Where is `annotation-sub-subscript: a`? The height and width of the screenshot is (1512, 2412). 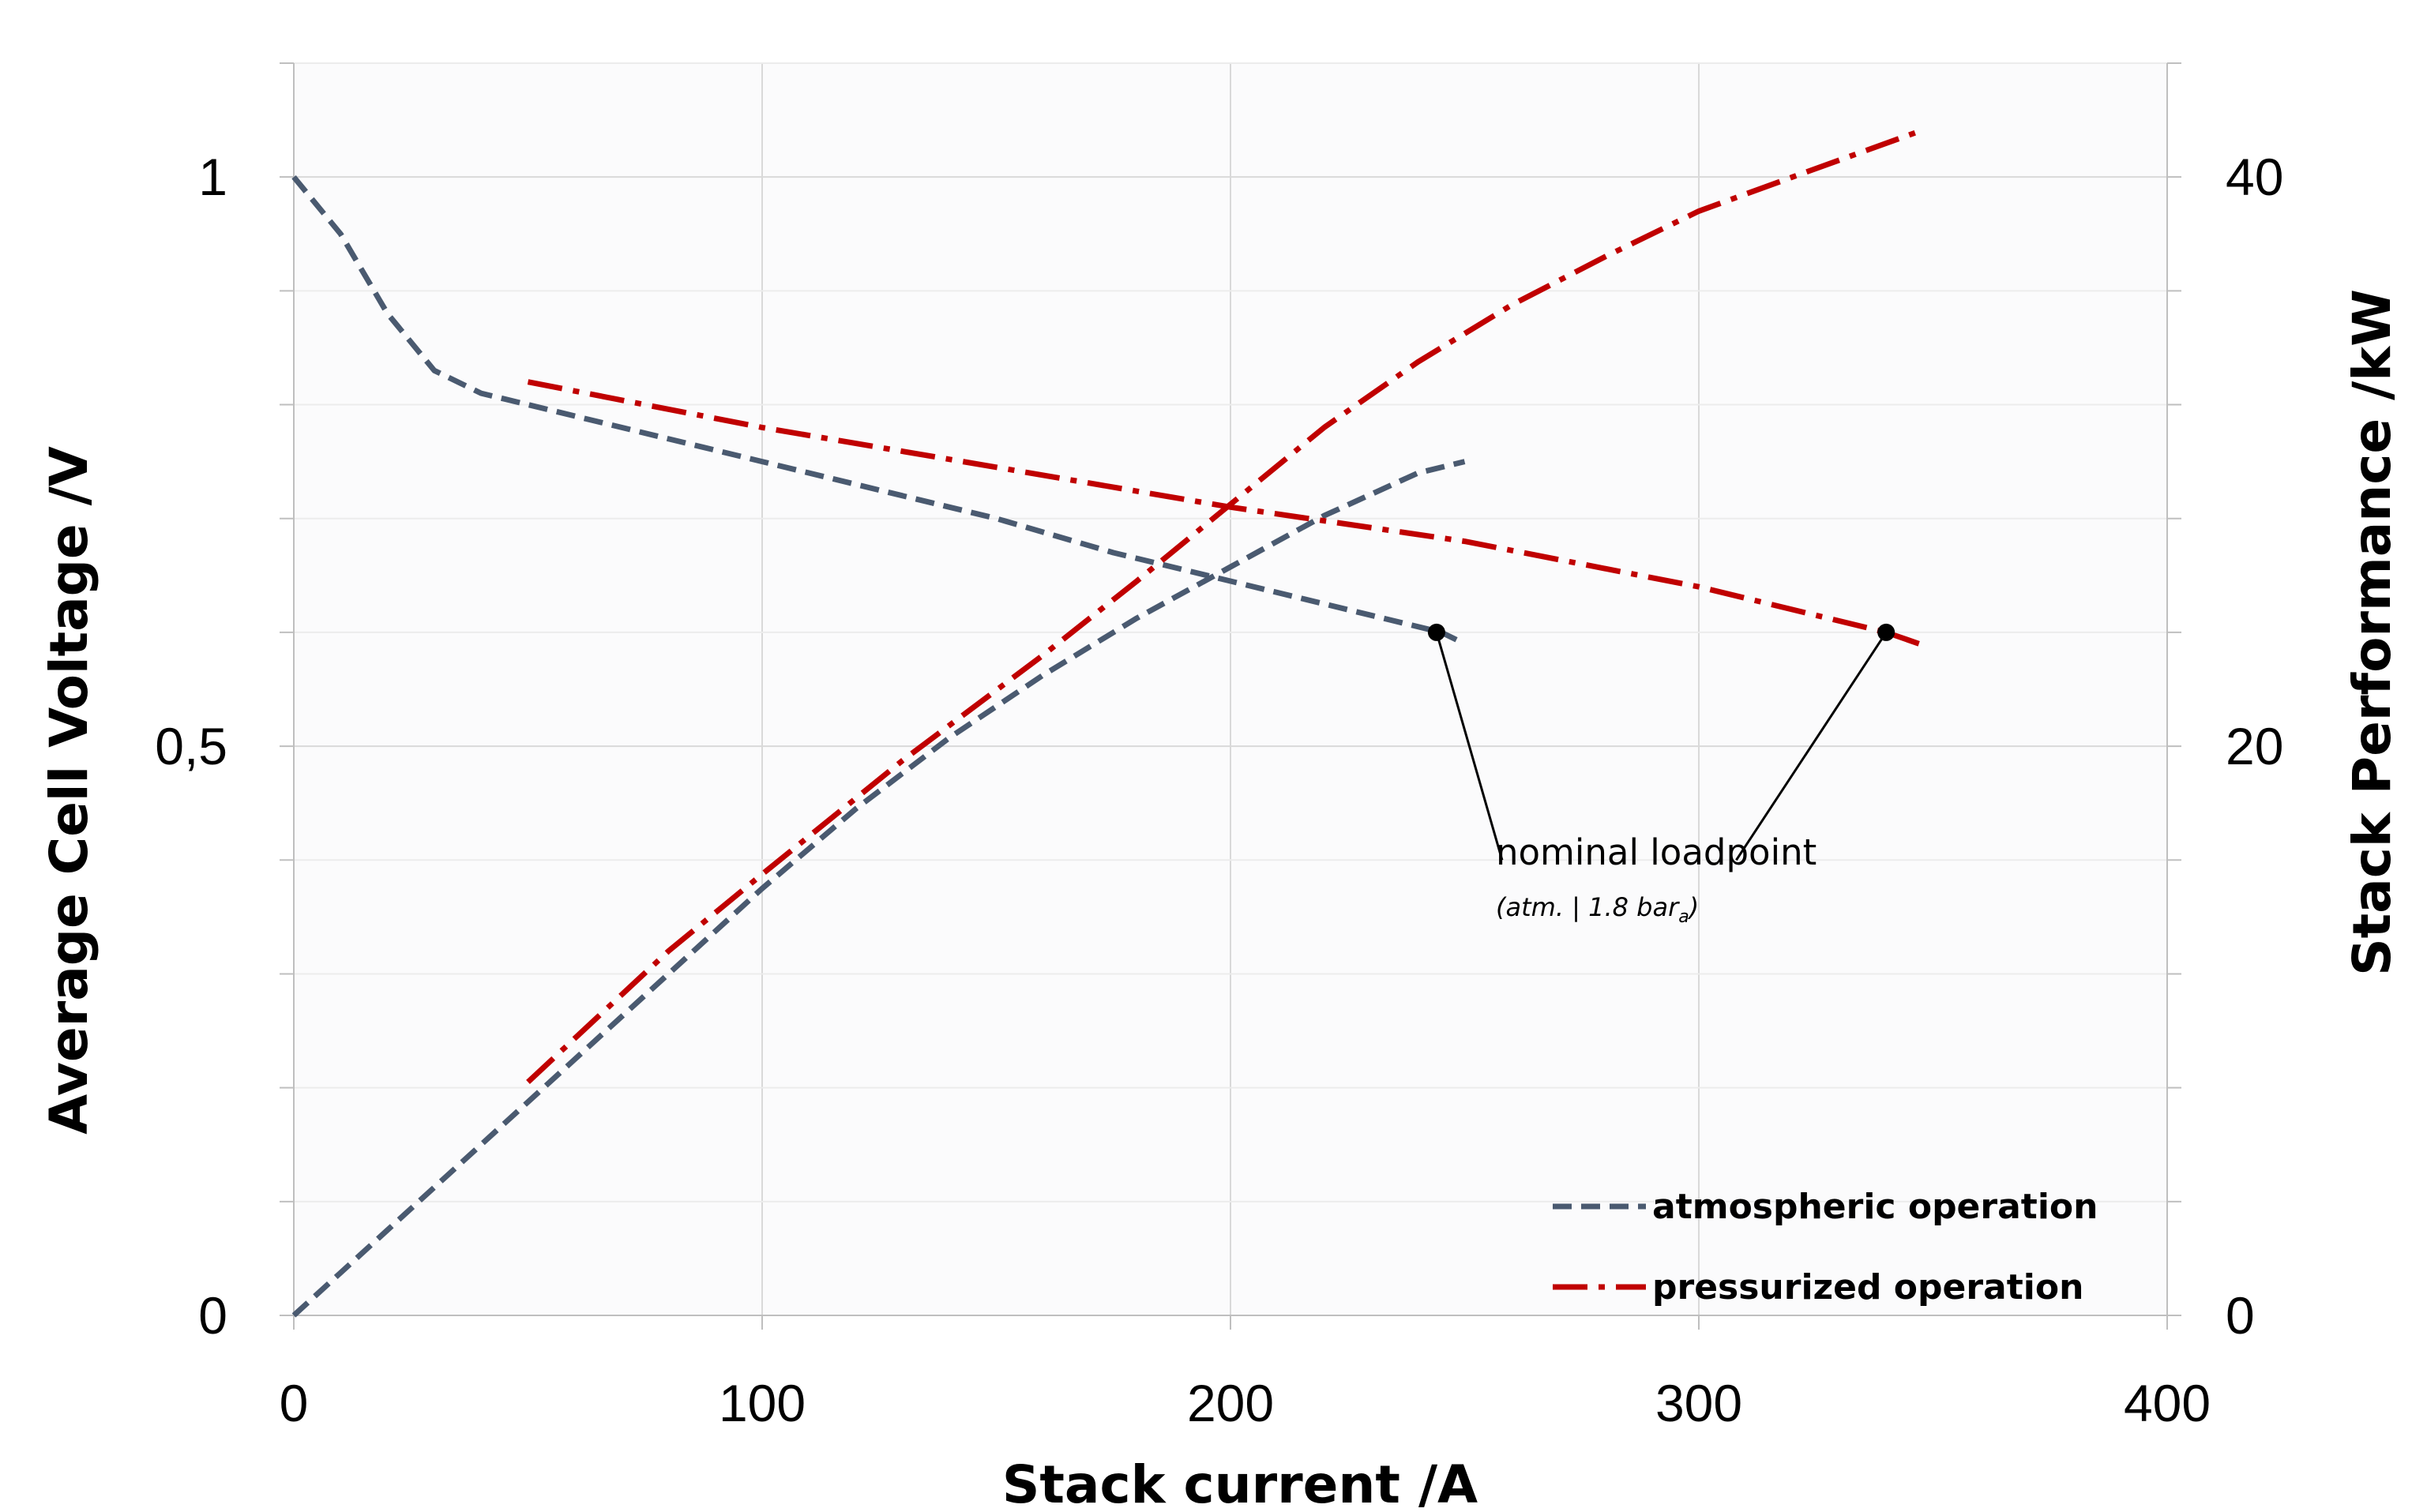 annotation-sub-subscript: a is located at coordinates (1684, 917).